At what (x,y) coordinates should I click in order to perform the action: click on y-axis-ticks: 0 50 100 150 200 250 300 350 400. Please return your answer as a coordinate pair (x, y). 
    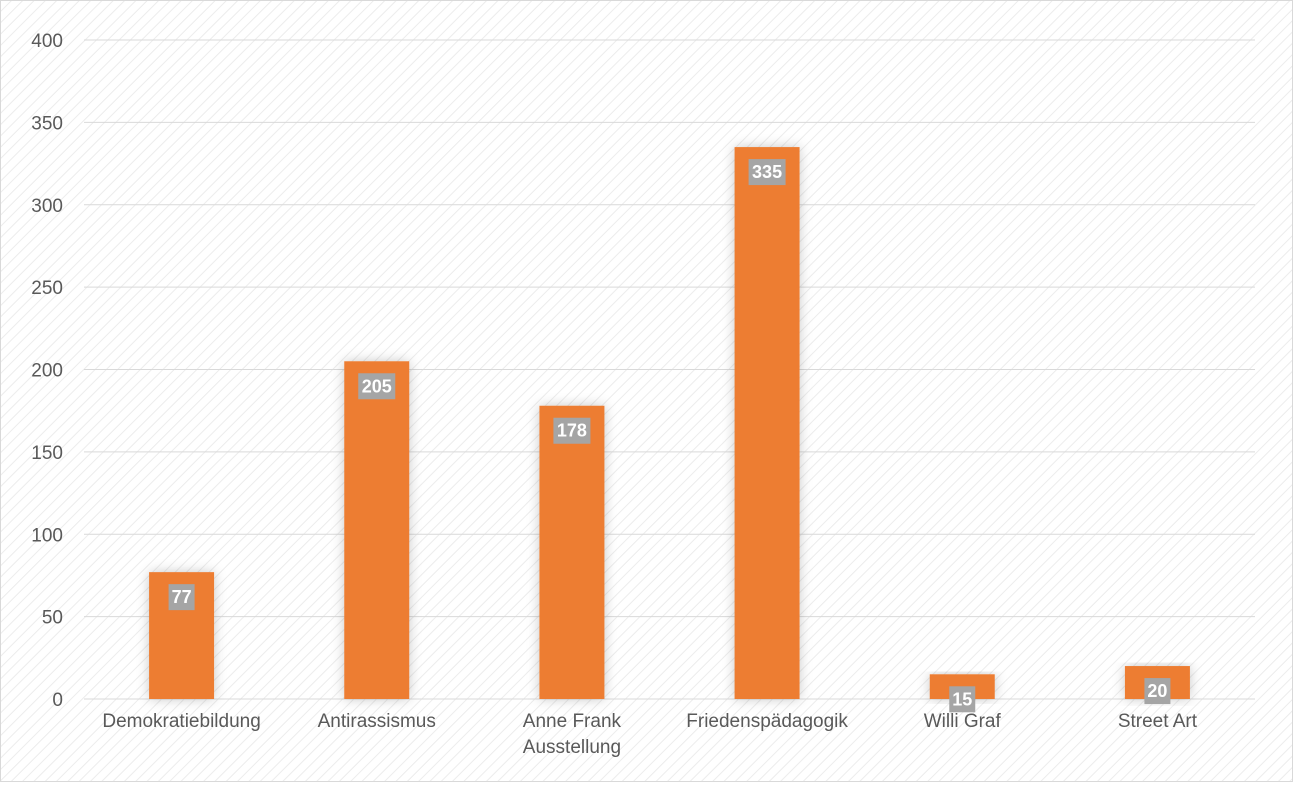
    Looking at the image, I should click on (47, 371).